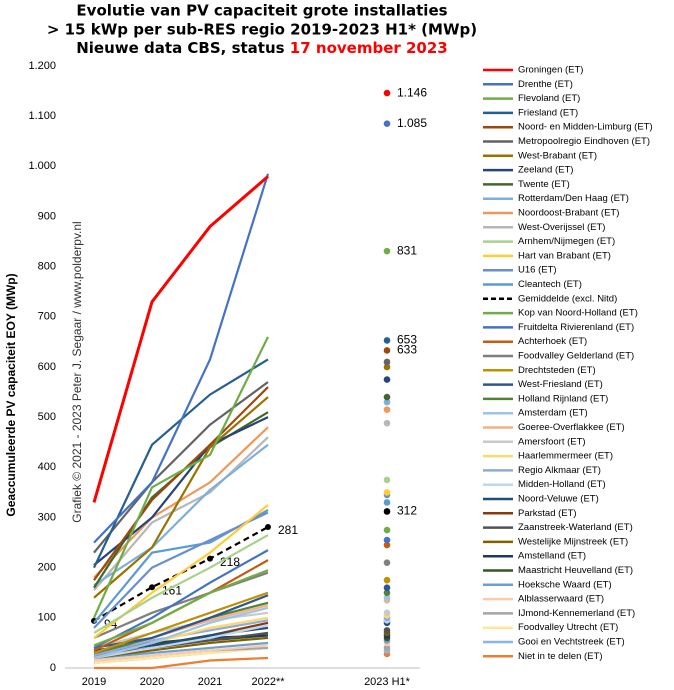 This screenshot has width=674, height=690. What do you see at coordinates (561, 227) in the screenshot?
I see `legend-label: West-Overijssel (ET)` at bounding box center [561, 227].